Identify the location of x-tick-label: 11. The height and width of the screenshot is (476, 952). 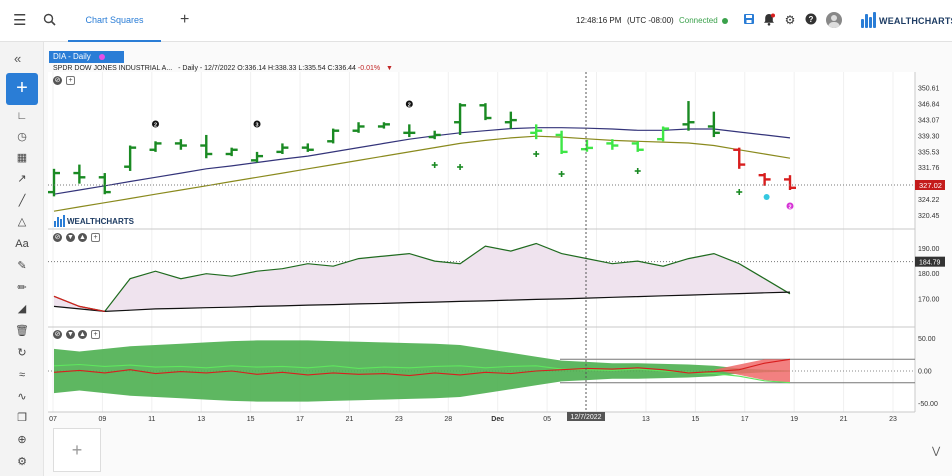
(151, 419).